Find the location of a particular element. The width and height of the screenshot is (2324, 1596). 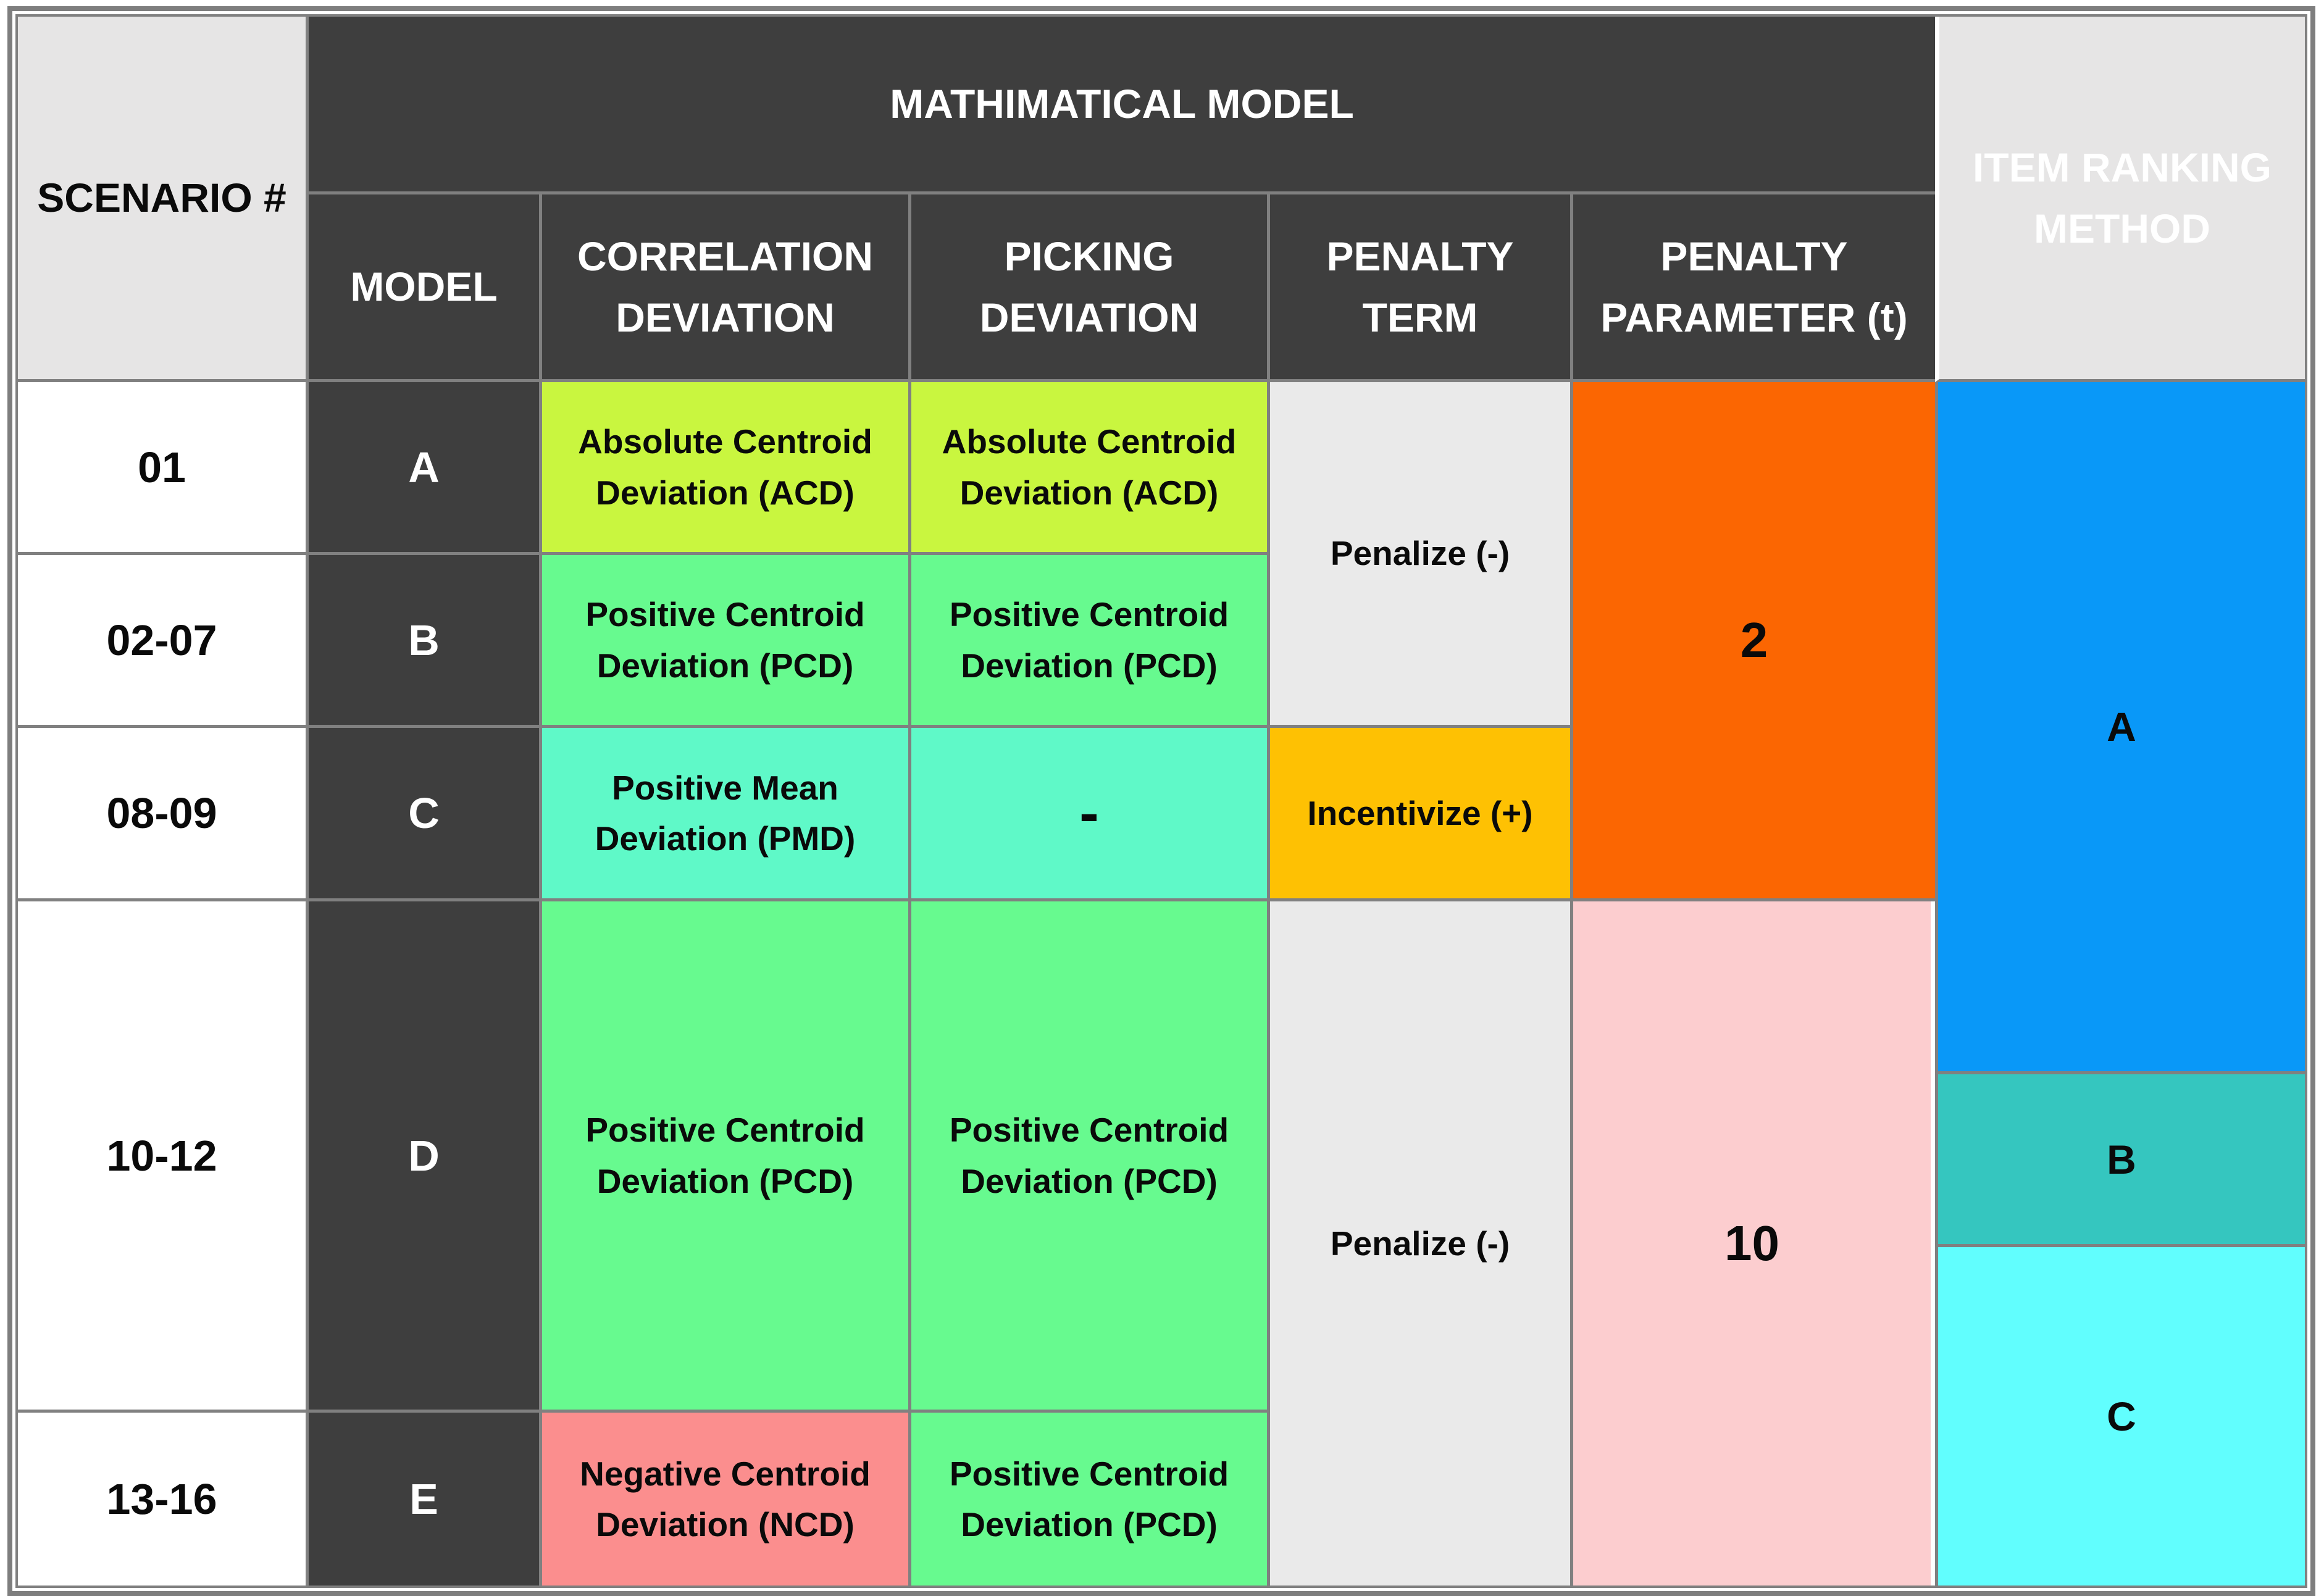

cell-picking-pcd-e: Positive Centroid Deviation (PCD) is located at coordinates (1090, 1499).